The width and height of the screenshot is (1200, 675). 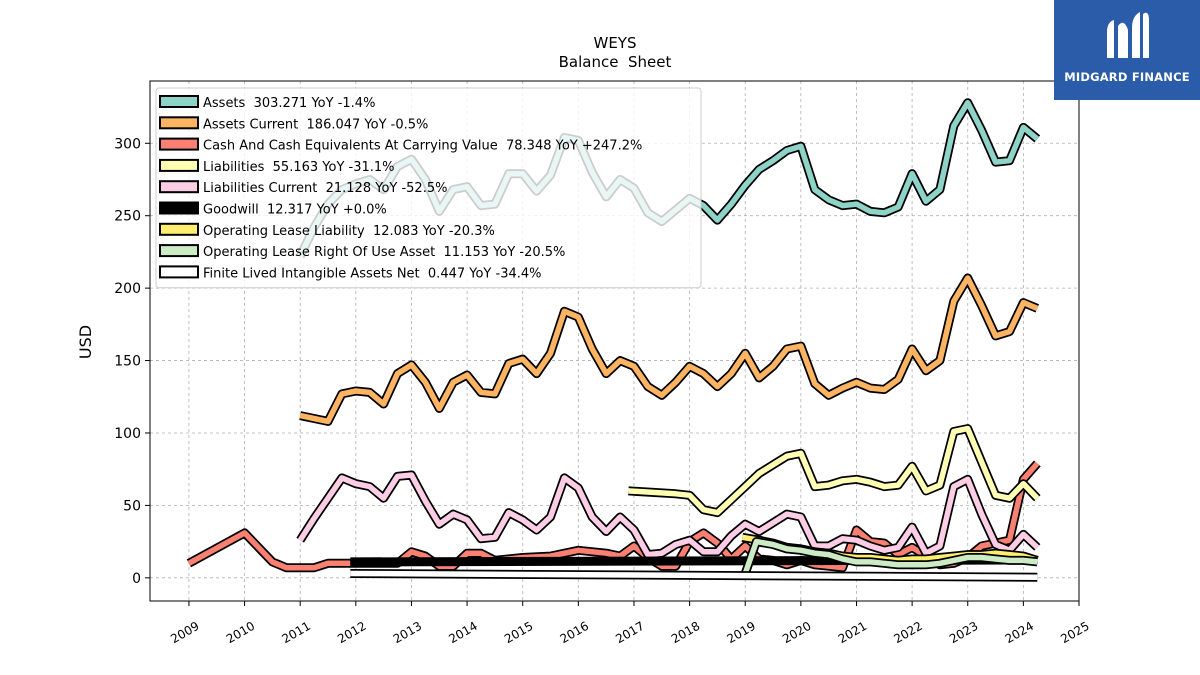 What do you see at coordinates (351, 632) in the screenshot?
I see `x-tick-label: 2012` at bounding box center [351, 632].